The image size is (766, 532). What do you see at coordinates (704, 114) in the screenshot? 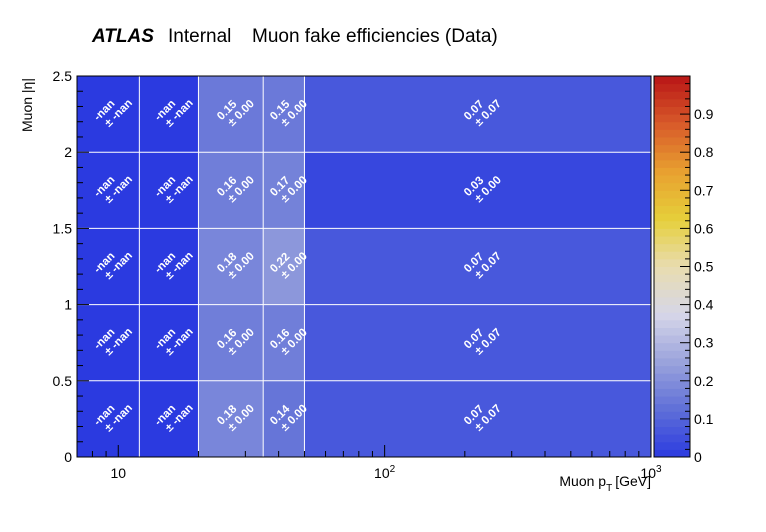
I see `color-scale-label: 0.9` at bounding box center [704, 114].